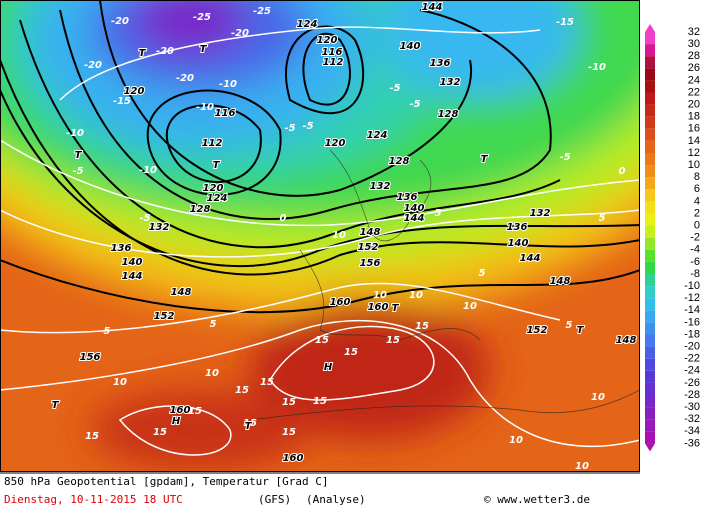 This screenshot has width=704, height=517. I want to click on scale-label: -28, so click(692, 395).